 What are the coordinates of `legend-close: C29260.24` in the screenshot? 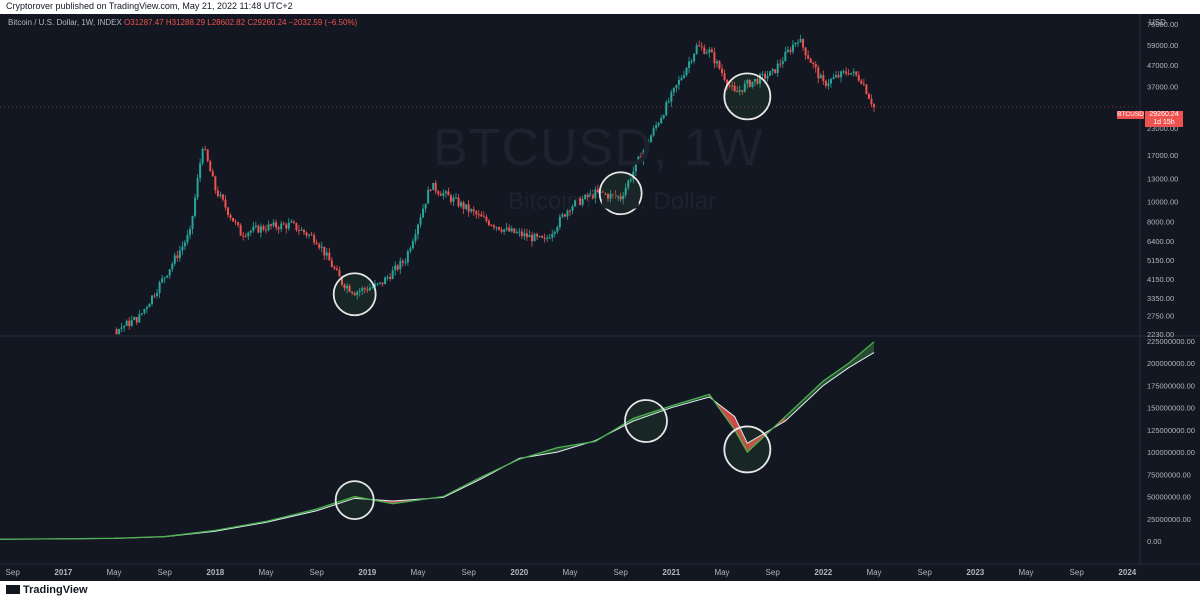 It's located at (267, 22).